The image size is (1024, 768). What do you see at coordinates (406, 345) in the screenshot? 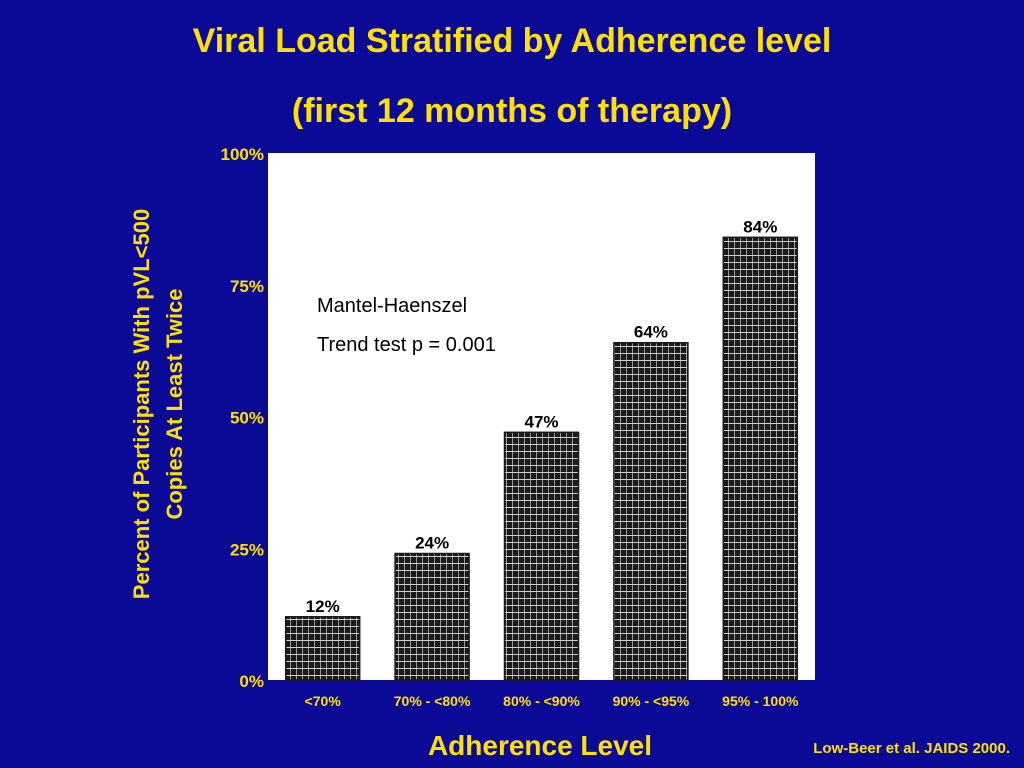
I see `trend-annotation-line2: Trend test p = 0.001` at bounding box center [406, 345].